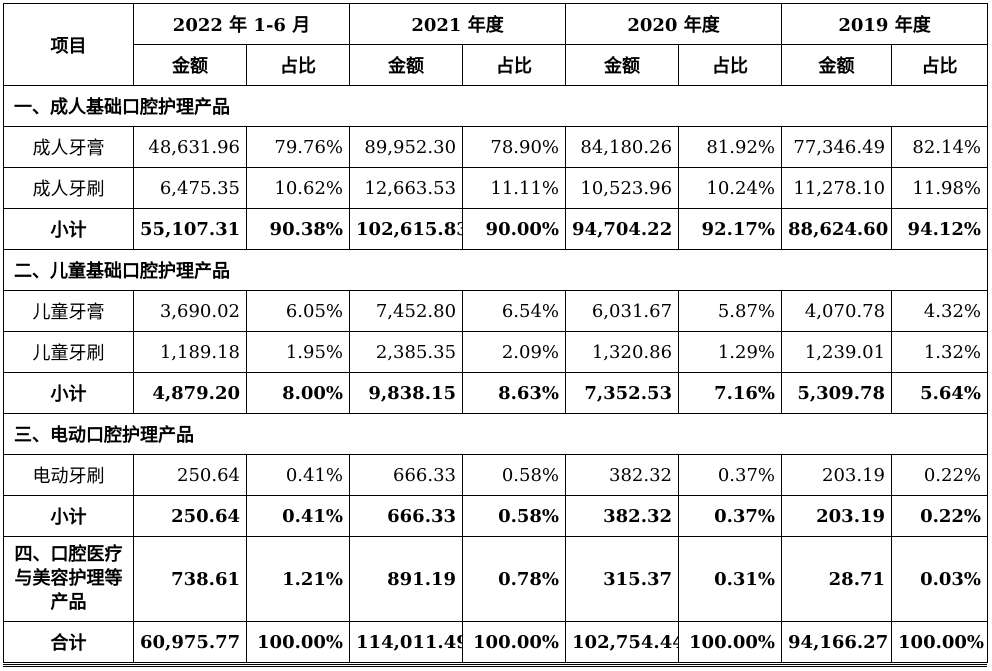 The height and width of the screenshot is (671, 992). What do you see at coordinates (622, 642) in the screenshot?
I see `cell-amount: 102,754.44` at bounding box center [622, 642].